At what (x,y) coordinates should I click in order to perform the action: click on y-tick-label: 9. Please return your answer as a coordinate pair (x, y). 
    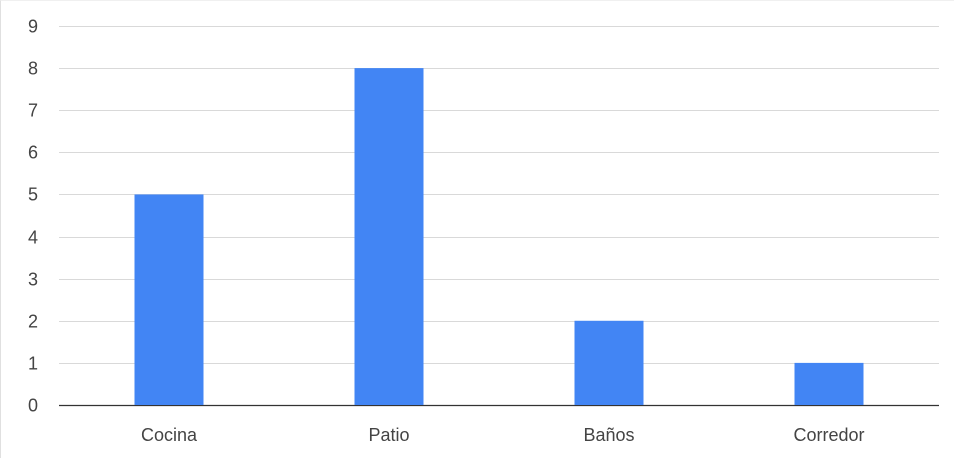
    Looking at the image, I should click on (33, 27).